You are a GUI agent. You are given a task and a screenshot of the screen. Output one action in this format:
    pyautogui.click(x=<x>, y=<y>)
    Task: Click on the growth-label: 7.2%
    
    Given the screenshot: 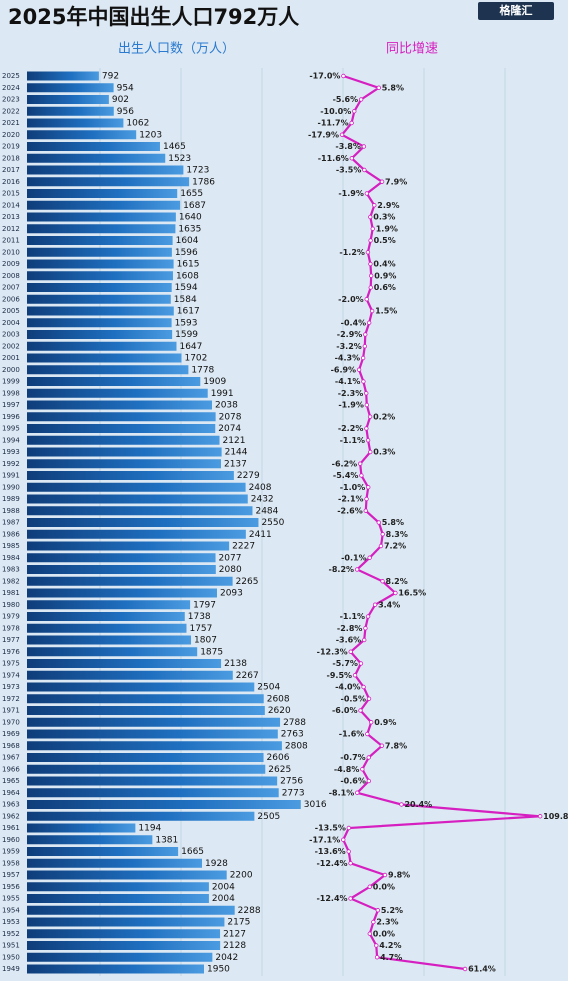 What is the action you would take?
    pyautogui.click(x=395, y=546)
    